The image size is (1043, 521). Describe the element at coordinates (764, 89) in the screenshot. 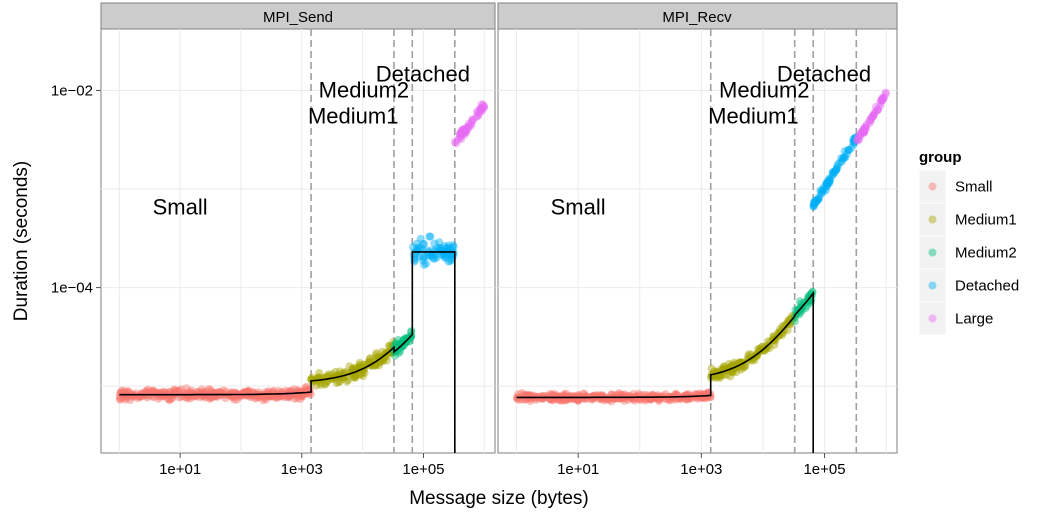

I see `region-label-medium2: Medium2` at that location.